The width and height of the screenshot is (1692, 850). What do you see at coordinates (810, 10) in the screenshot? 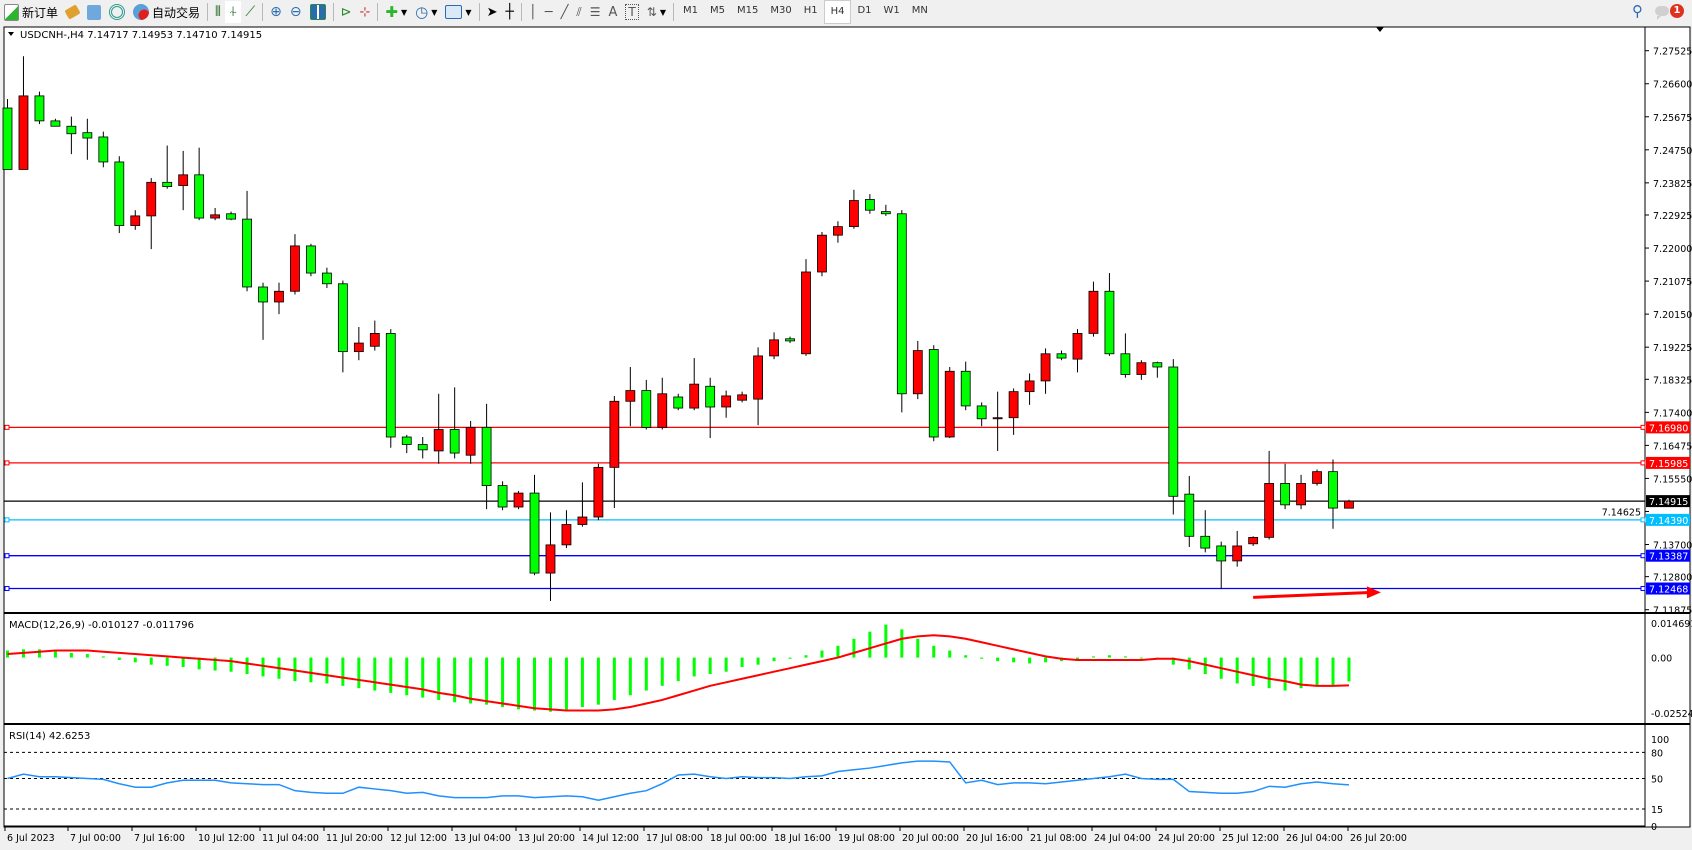
I see `timeframe-h1: H1` at bounding box center [810, 10].